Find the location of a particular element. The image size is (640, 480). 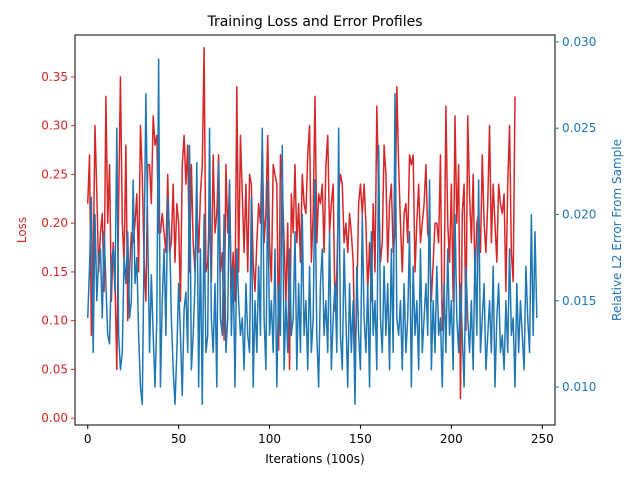

x-tick-label: 150 is located at coordinates (360, 439).